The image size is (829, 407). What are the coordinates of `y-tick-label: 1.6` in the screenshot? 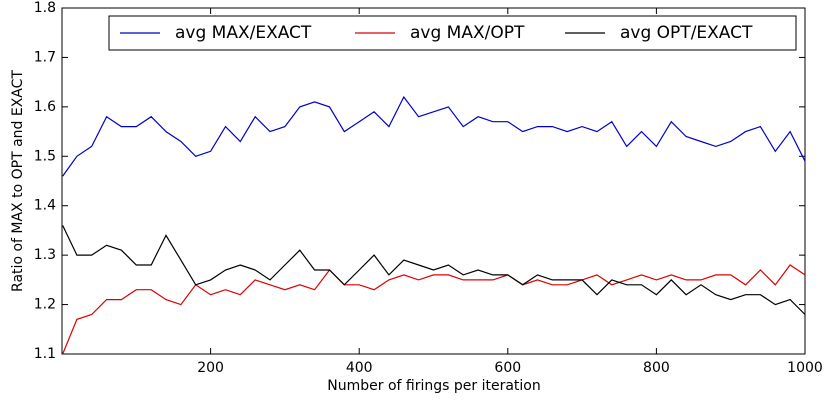 It's located at (45, 107).